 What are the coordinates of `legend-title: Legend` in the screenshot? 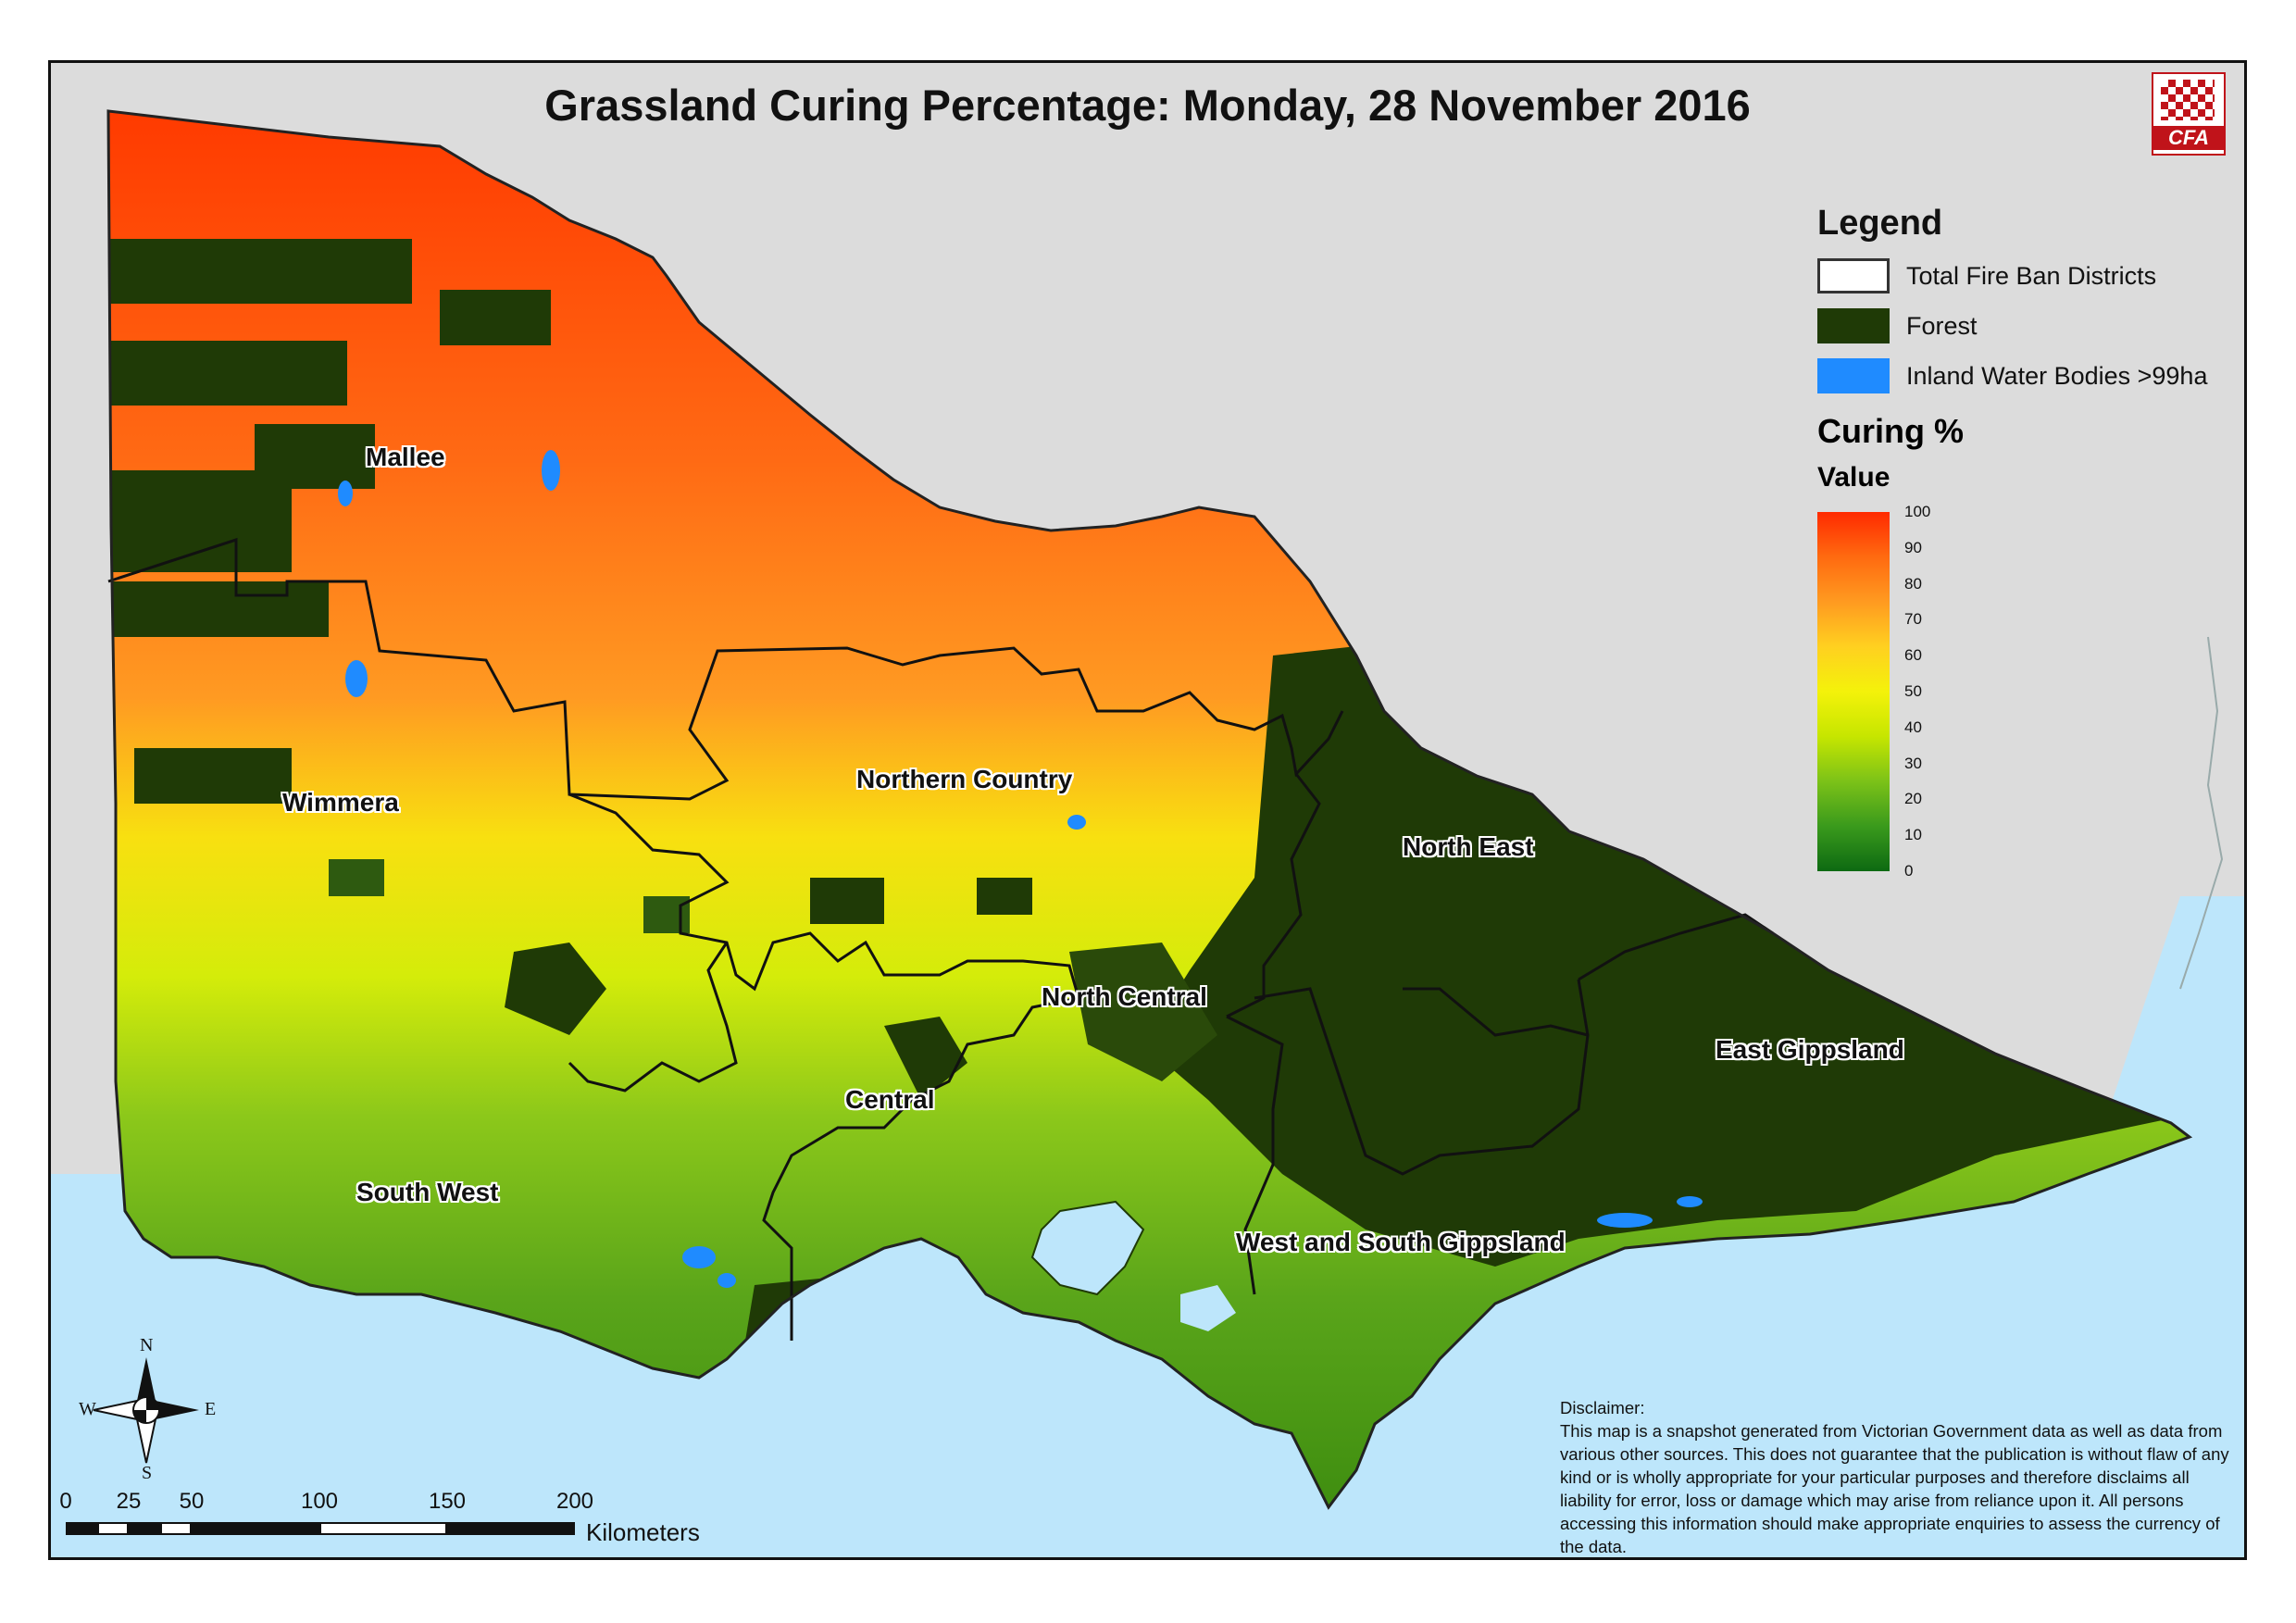 It's located at (1880, 224).